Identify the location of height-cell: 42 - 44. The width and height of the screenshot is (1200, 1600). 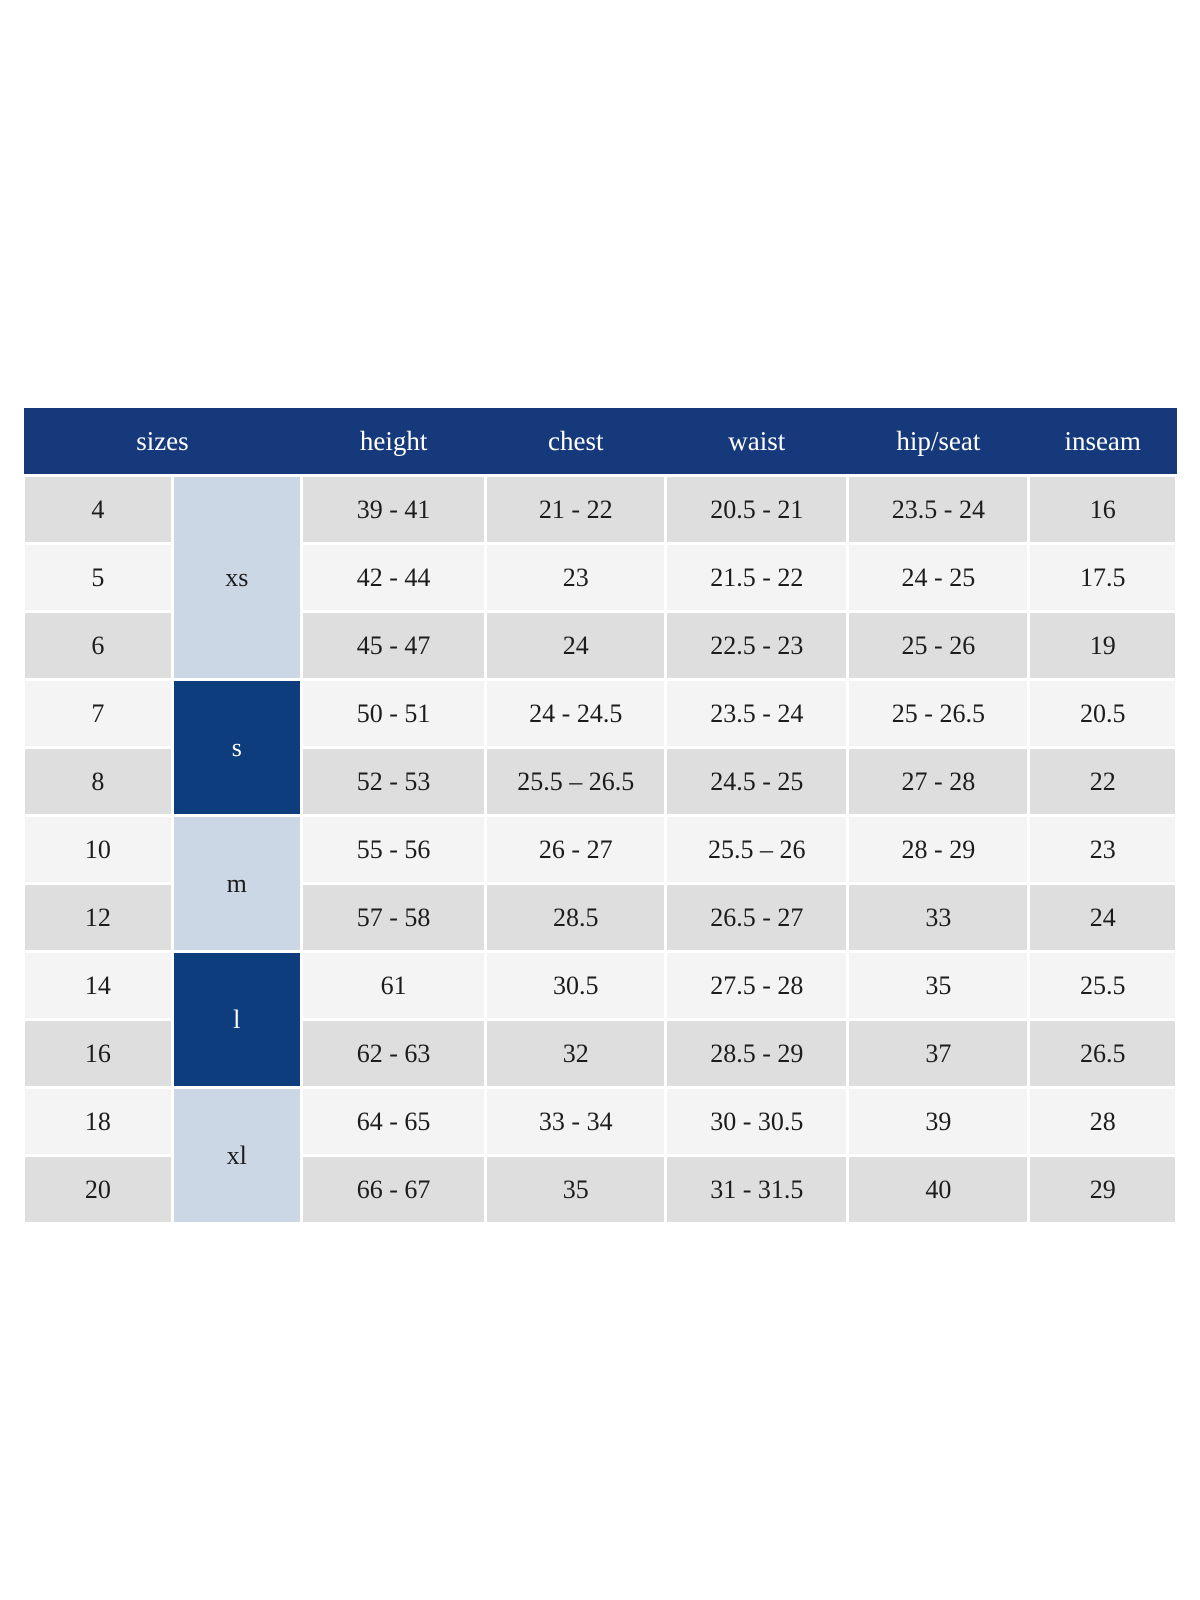
(393, 577).